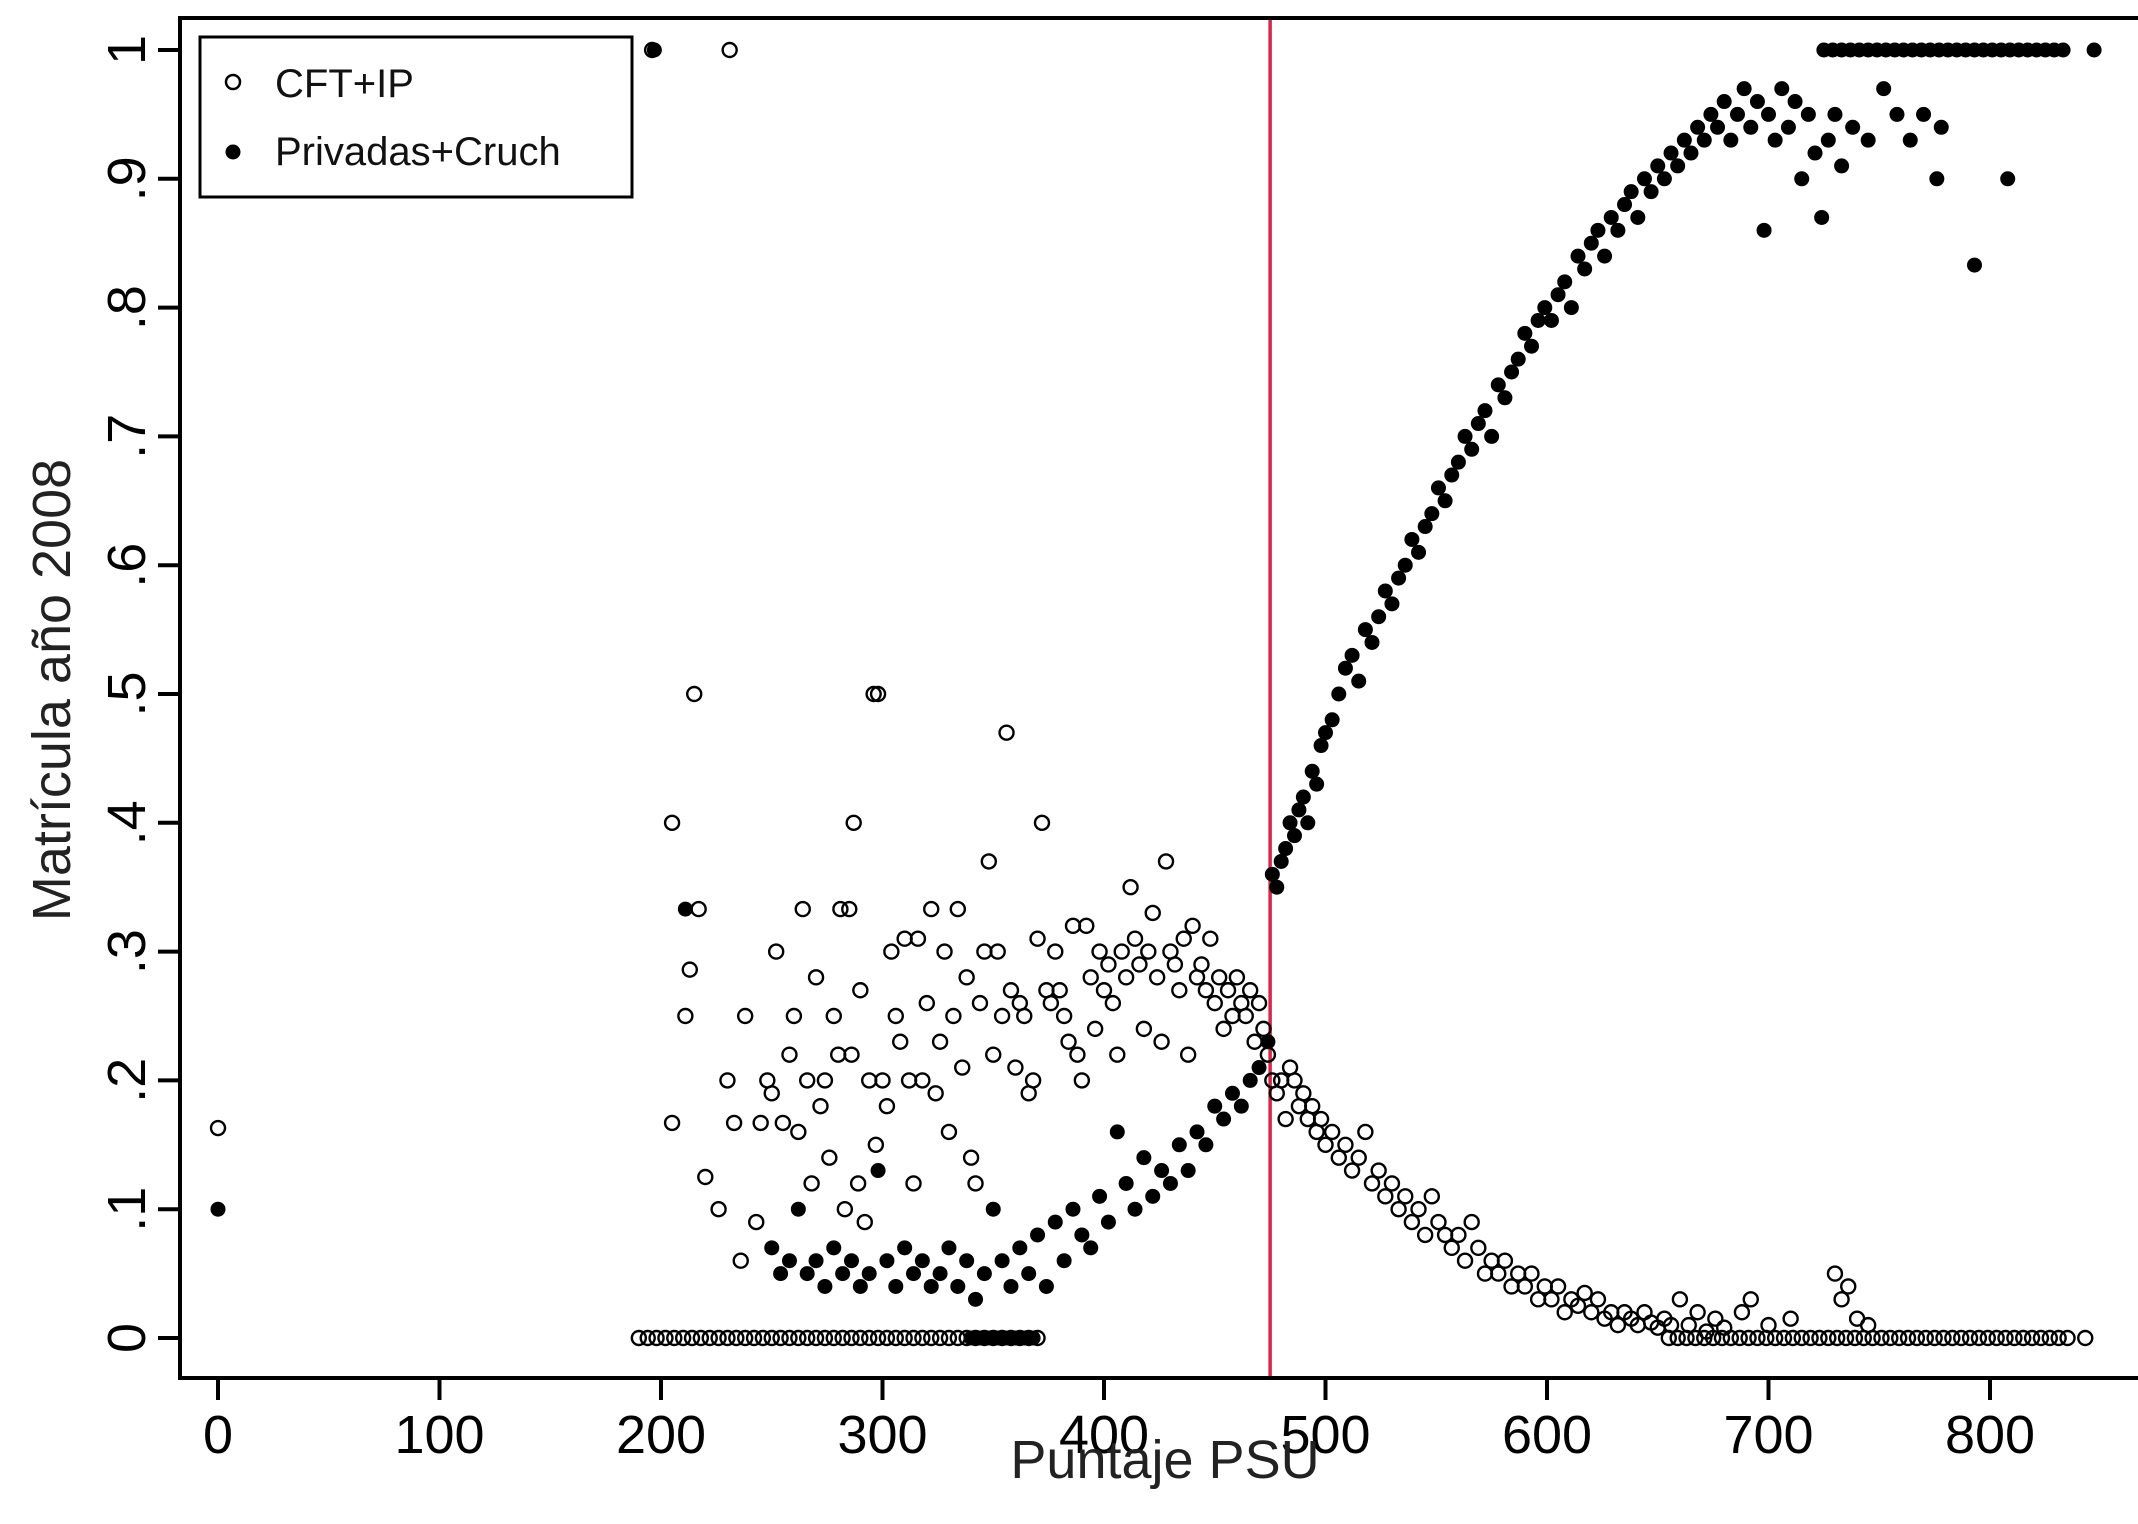 The height and width of the screenshot is (1524, 2138). What do you see at coordinates (127, 178) in the screenshot?
I see `y-tick-label: .9` at bounding box center [127, 178].